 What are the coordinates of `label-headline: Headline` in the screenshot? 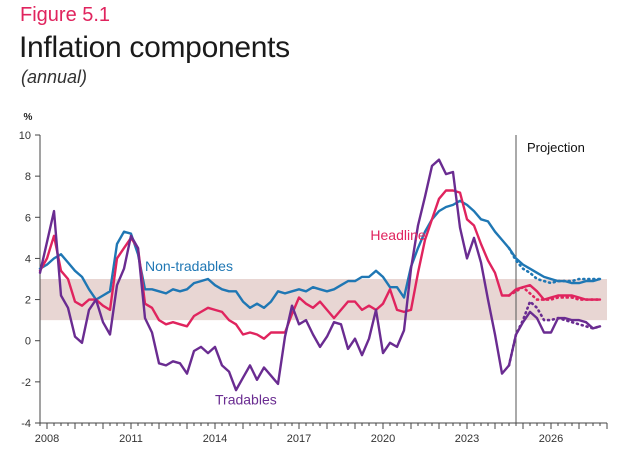 It's located at (397, 235).